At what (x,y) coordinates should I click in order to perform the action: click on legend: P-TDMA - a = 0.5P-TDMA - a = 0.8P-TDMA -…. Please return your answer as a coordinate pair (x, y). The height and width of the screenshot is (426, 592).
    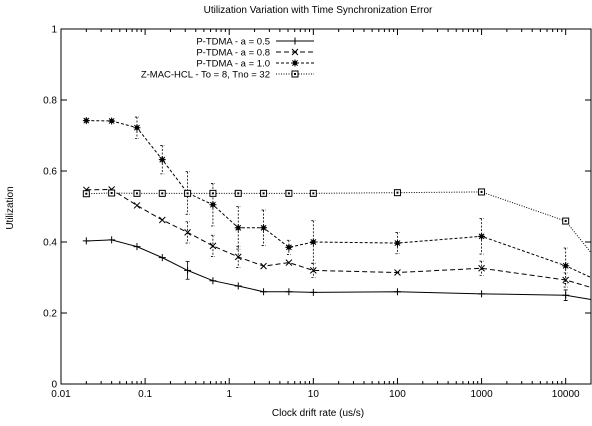
    Looking at the image, I should click on (227, 59).